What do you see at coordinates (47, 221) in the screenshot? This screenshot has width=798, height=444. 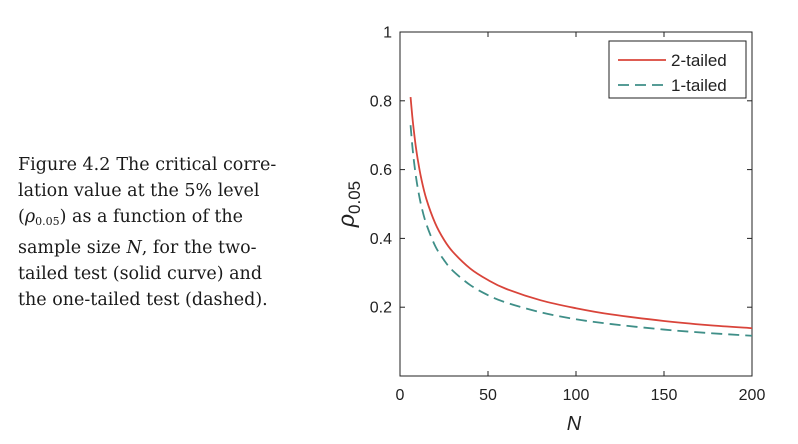 I see `caption-subscript: 0.05` at bounding box center [47, 221].